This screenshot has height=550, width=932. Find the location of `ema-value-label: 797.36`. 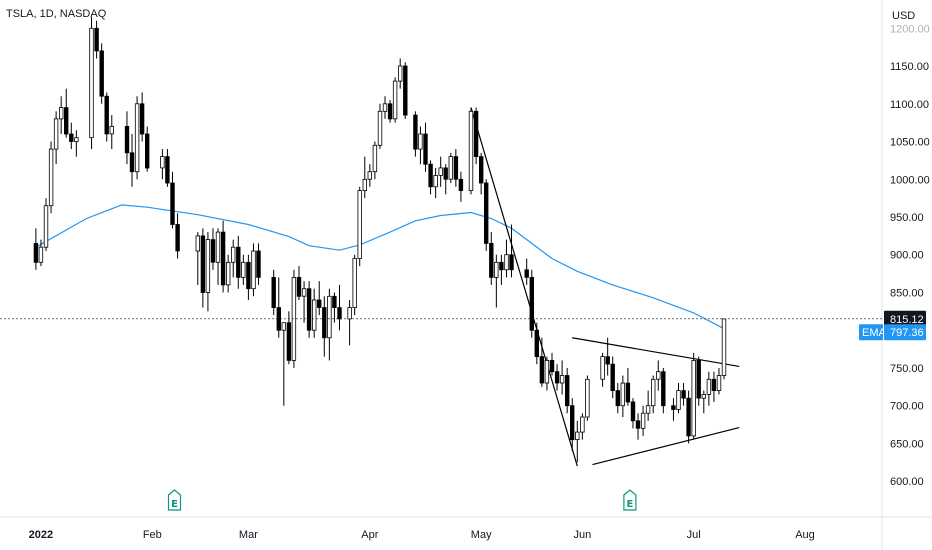

ema-value-label: 797.36 is located at coordinates (907, 333).